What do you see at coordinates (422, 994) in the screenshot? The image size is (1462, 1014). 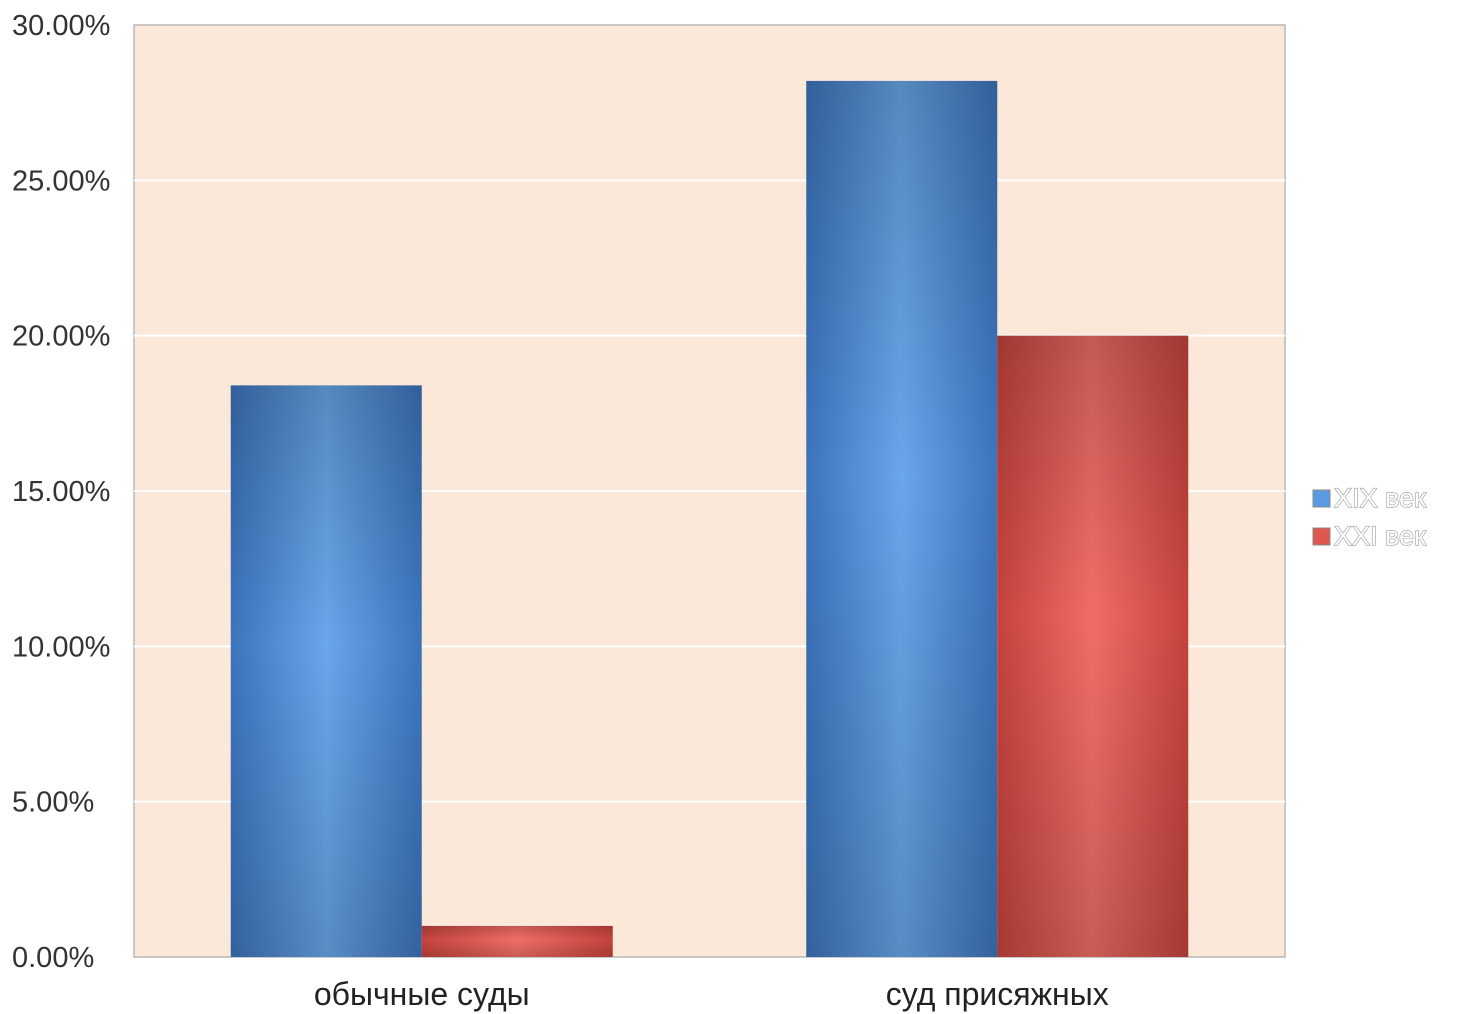 I see `x-category-label: обычные суды` at bounding box center [422, 994].